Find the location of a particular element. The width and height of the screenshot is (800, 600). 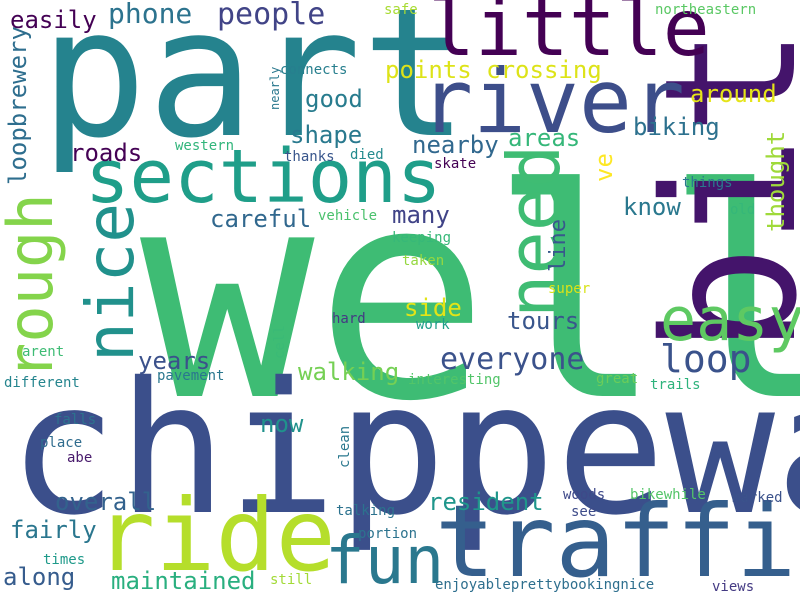

word-pavement: pavement is located at coordinates (191, 376).